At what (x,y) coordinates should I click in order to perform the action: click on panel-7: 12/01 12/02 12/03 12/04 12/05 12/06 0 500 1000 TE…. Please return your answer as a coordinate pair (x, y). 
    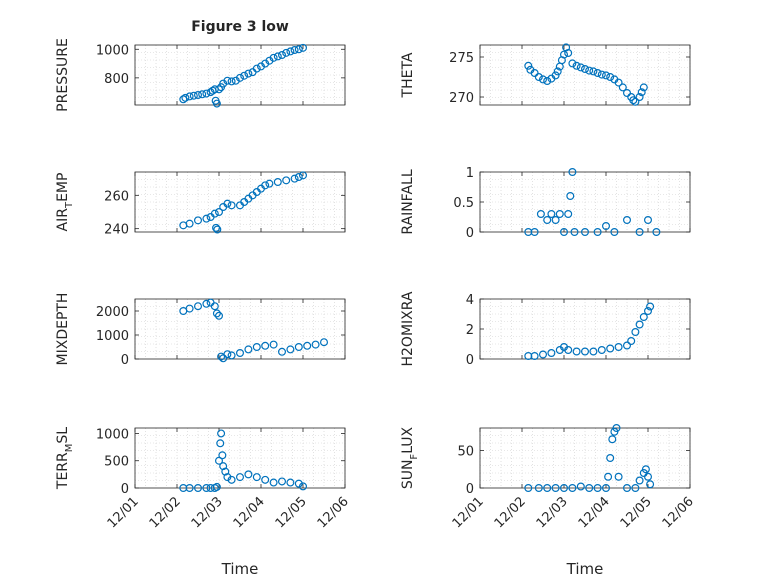
    Looking at the image, I should click on (203, 502).